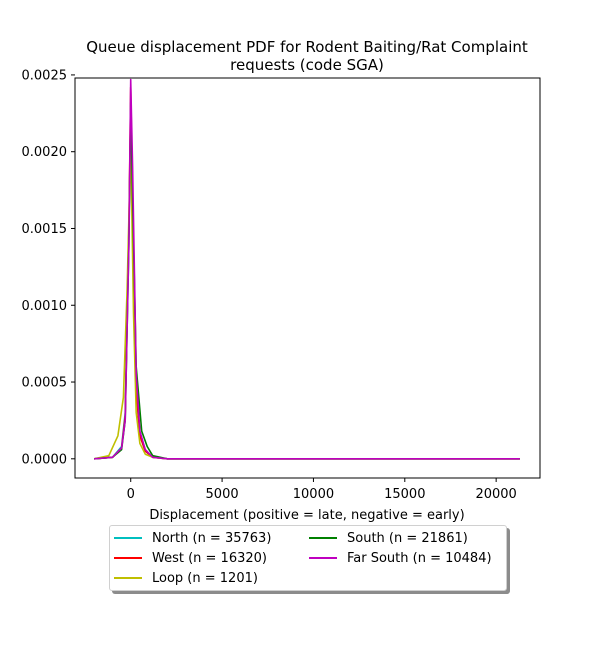  Describe the element at coordinates (419, 558) in the screenshot. I see `legend-label: Far South (n = 10484)` at that location.